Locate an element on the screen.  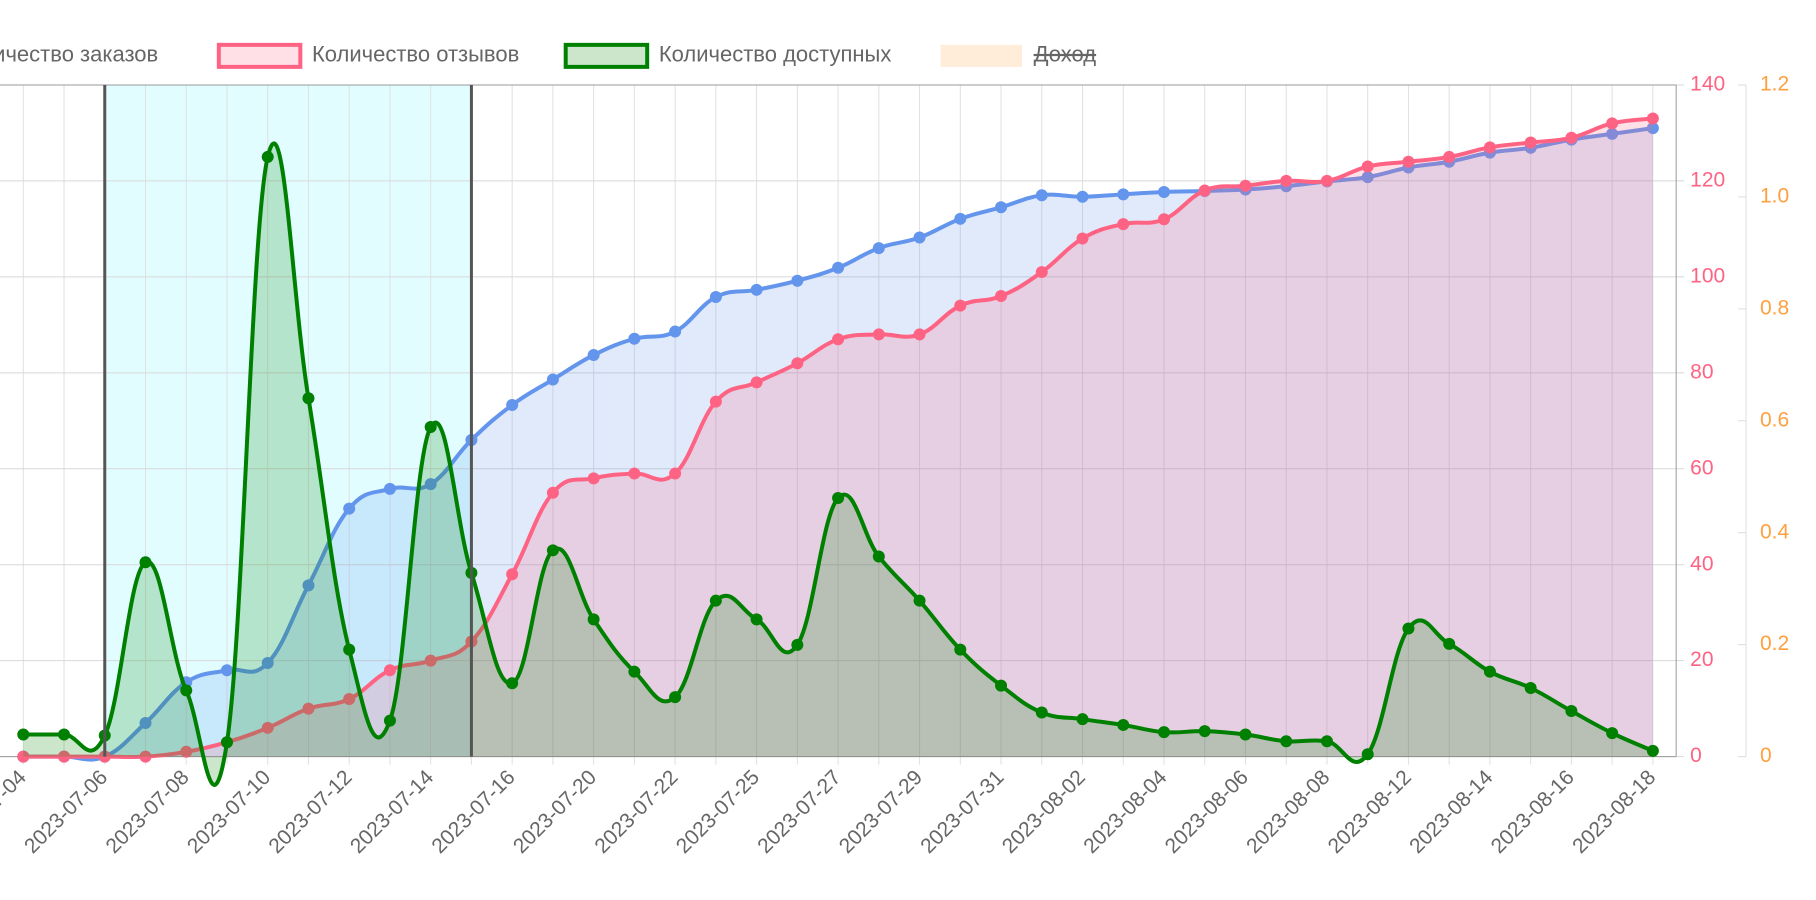
x-tick-label: 2023-07-16 is located at coordinates (473, 812).